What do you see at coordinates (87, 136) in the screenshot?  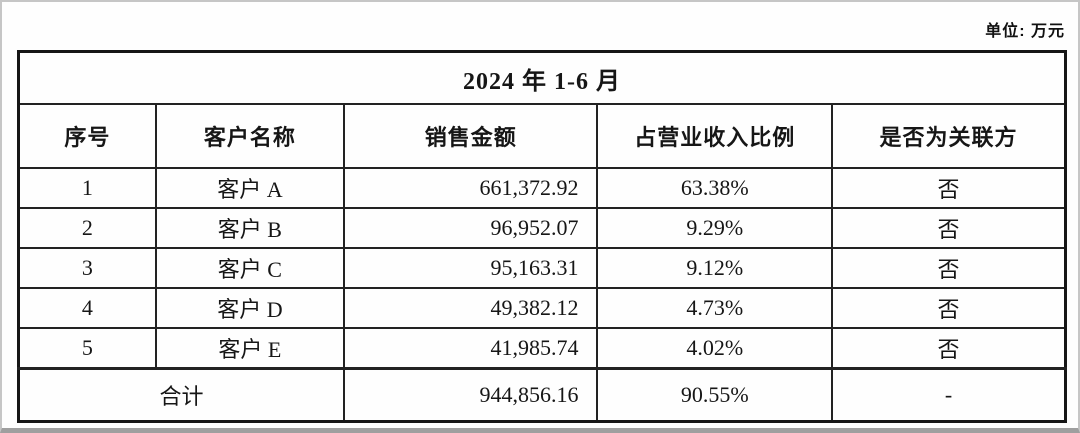 I see `column-header-serial: 序号` at bounding box center [87, 136].